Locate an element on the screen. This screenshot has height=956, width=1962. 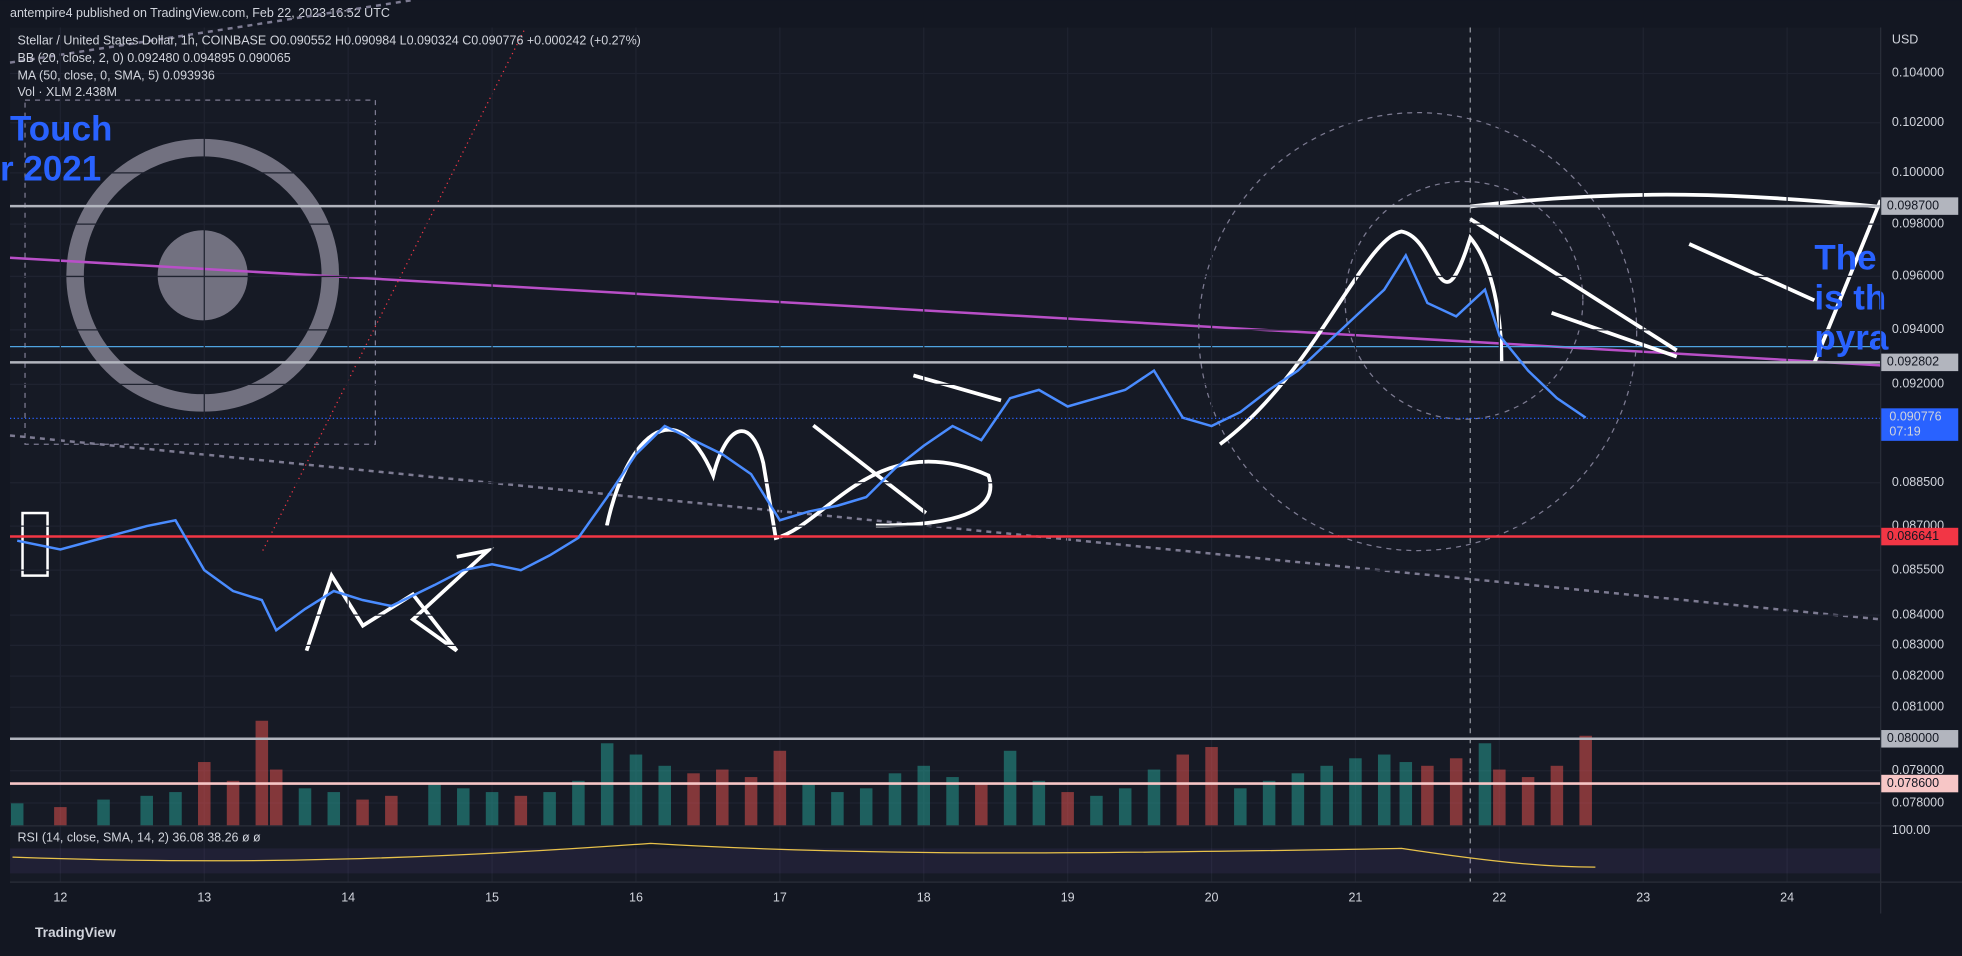
x-tick-label: 20 is located at coordinates (1212, 898).